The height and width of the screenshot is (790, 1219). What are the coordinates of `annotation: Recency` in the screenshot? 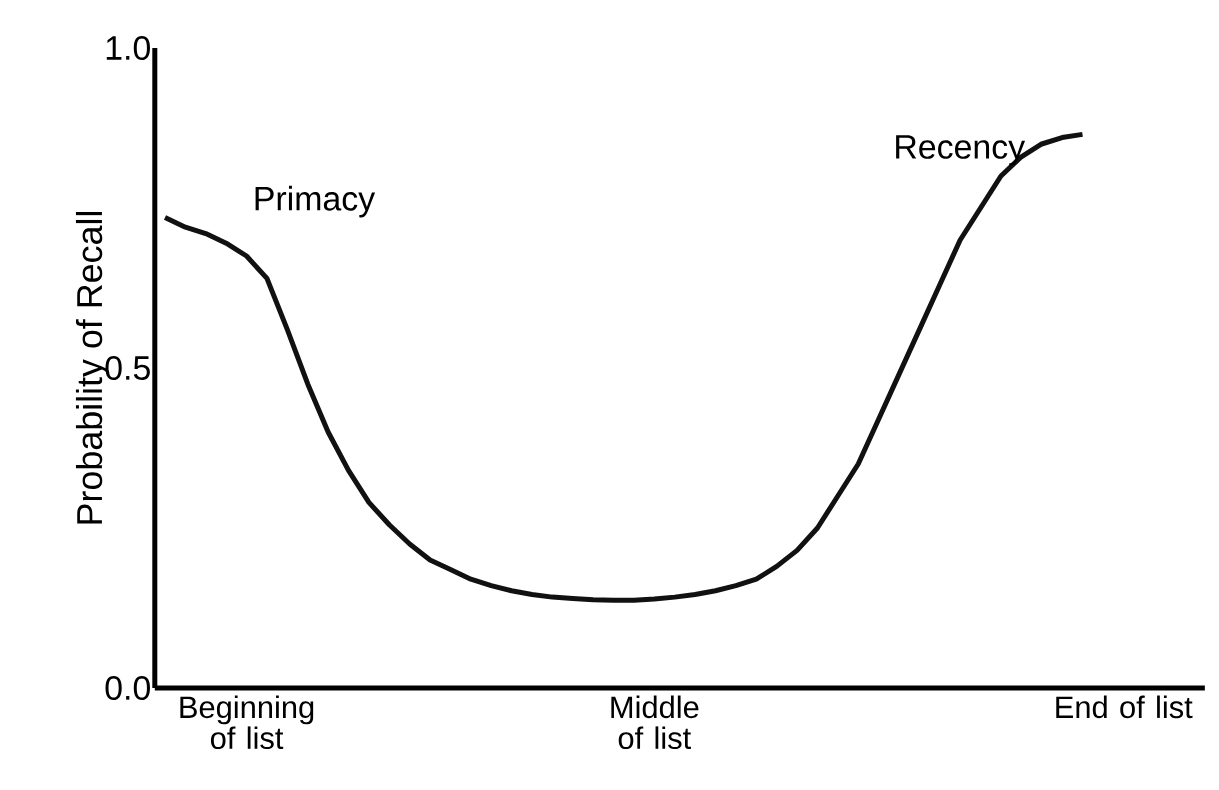 It's located at (961, 150).